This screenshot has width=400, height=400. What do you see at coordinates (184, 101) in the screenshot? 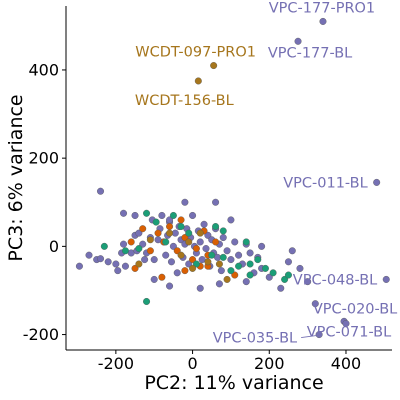
I see `point-label: WCDT-156-BL` at bounding box center [184, 101].